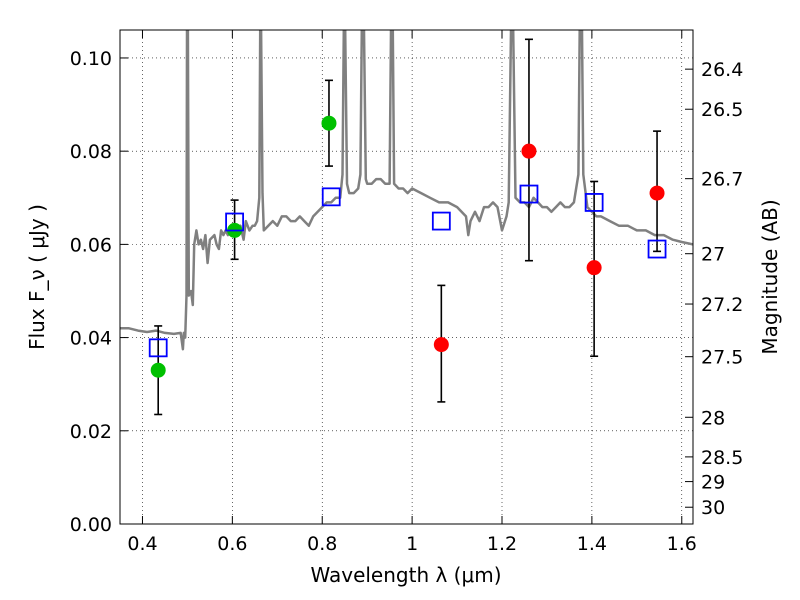  Describe the element at coordinates (91, 59) in the screenshot. I see `y-tick-label: 0.10` at that location.